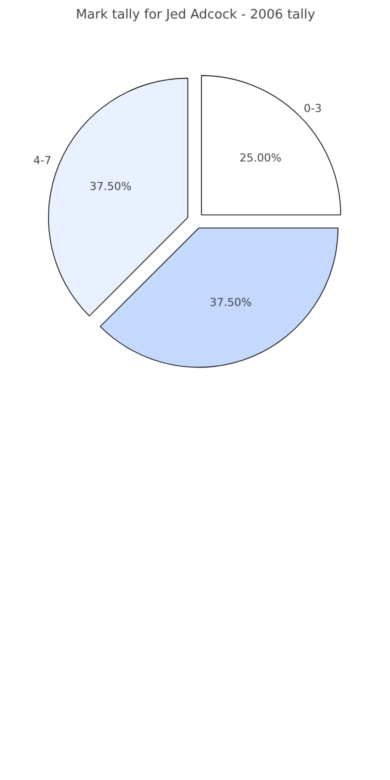 Image resolution: width=390 pixels, height=780 pixels. Describe the element at coordinates (42, 160) in the screenshot. I see `slice-label: 4-7` at that location.